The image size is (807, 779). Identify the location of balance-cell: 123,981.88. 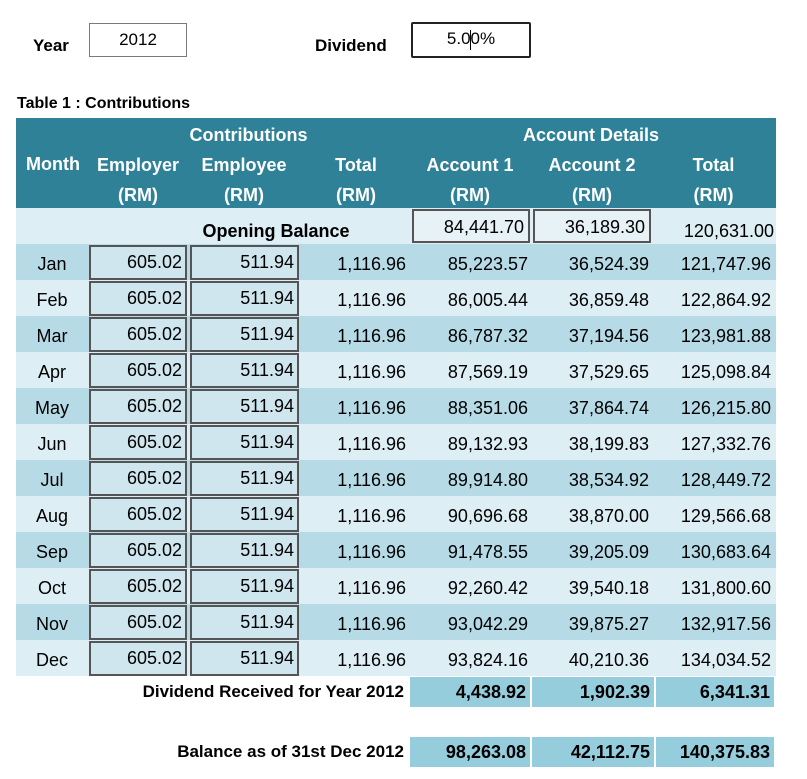
(725, 336).